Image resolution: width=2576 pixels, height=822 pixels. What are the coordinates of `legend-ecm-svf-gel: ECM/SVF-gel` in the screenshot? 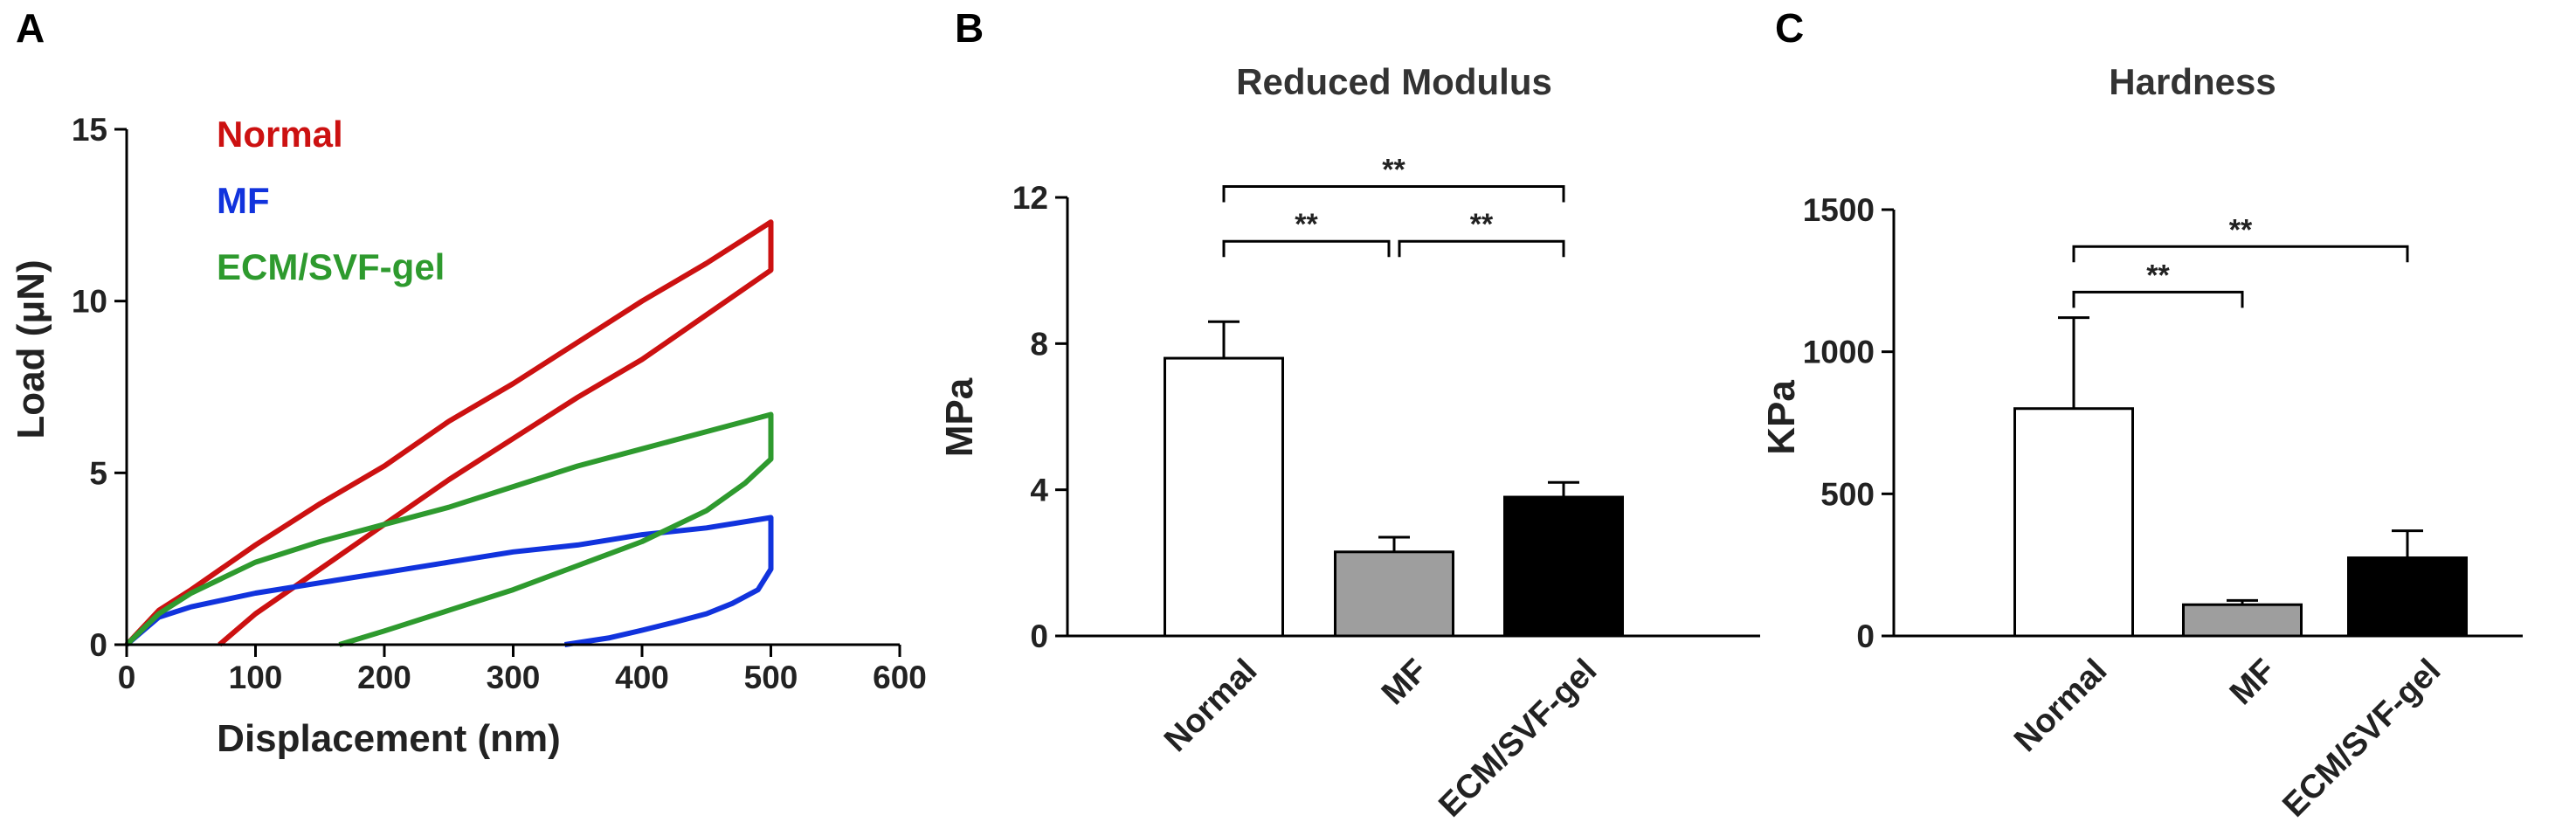 It's located at (331, 266).